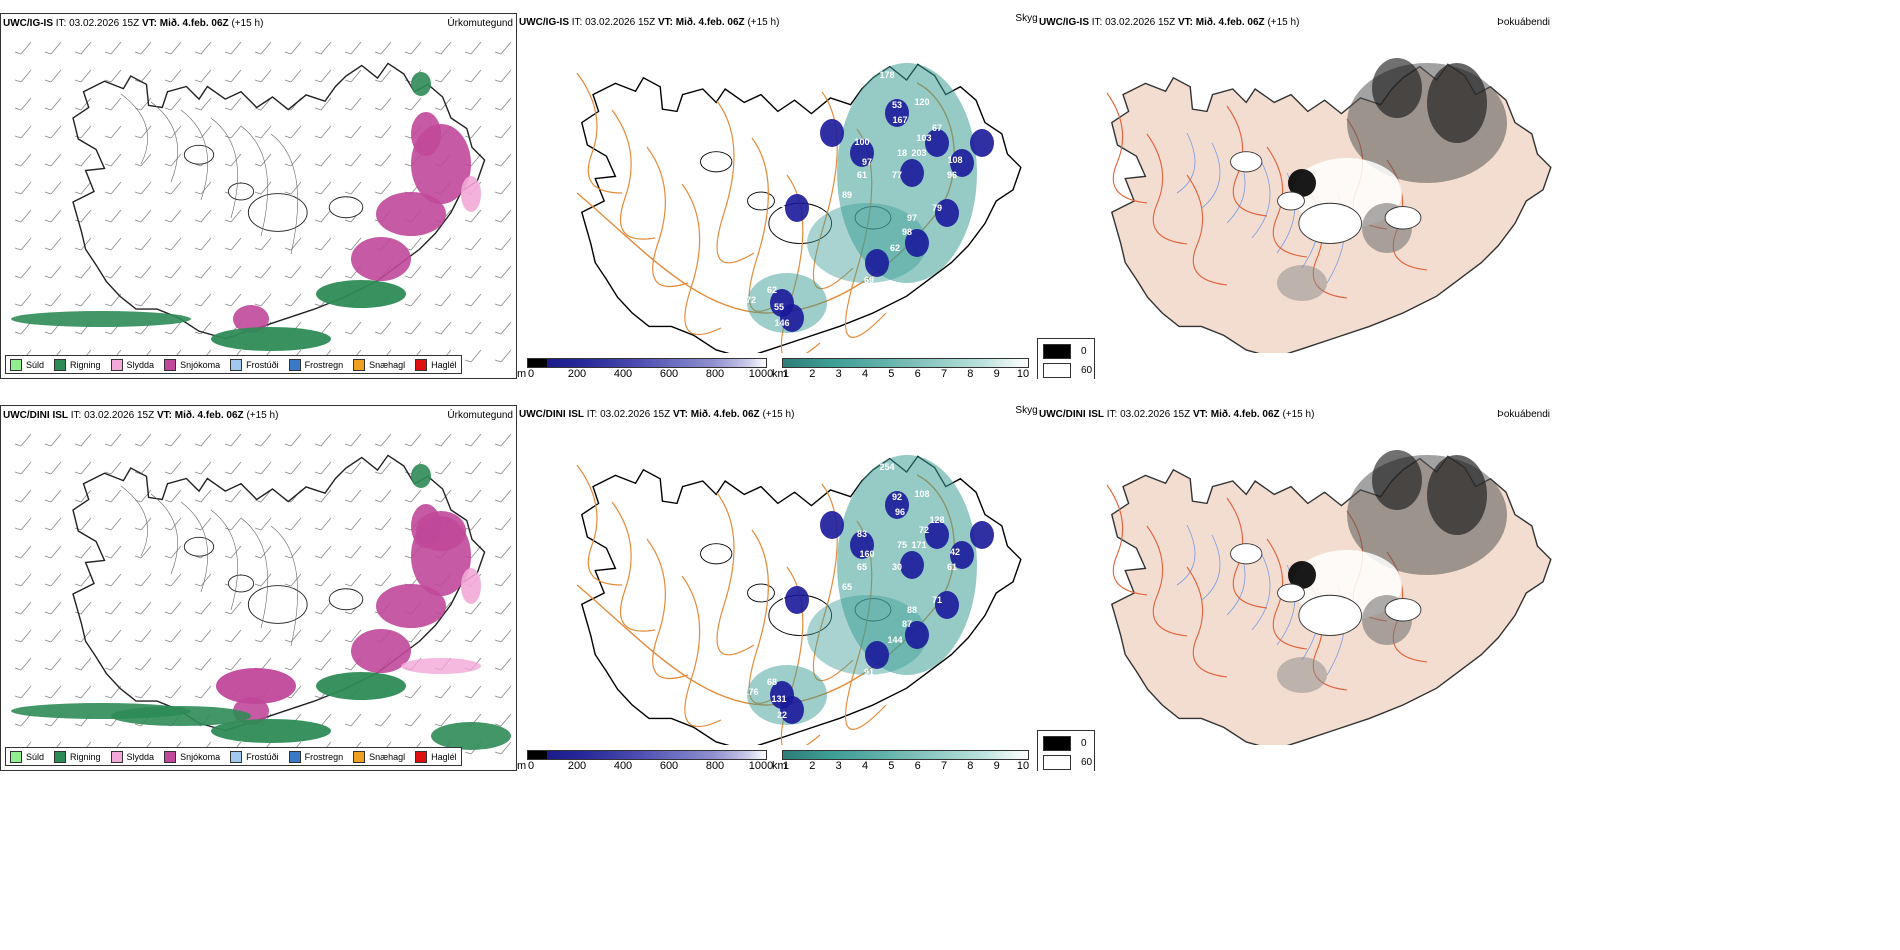 The width and height of the screenshot is (1900, 950). Describe the element at coordinates (1026, 410) in the screenshot. I see `panel-title: Skyggni` at that location.